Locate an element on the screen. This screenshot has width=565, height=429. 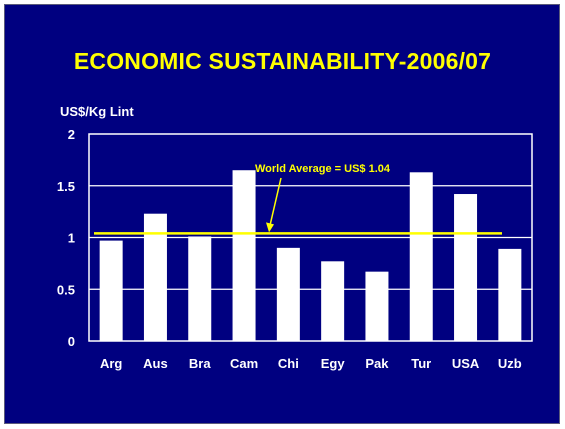
x-tick-label: Bra is located at coordinates (200, 363).